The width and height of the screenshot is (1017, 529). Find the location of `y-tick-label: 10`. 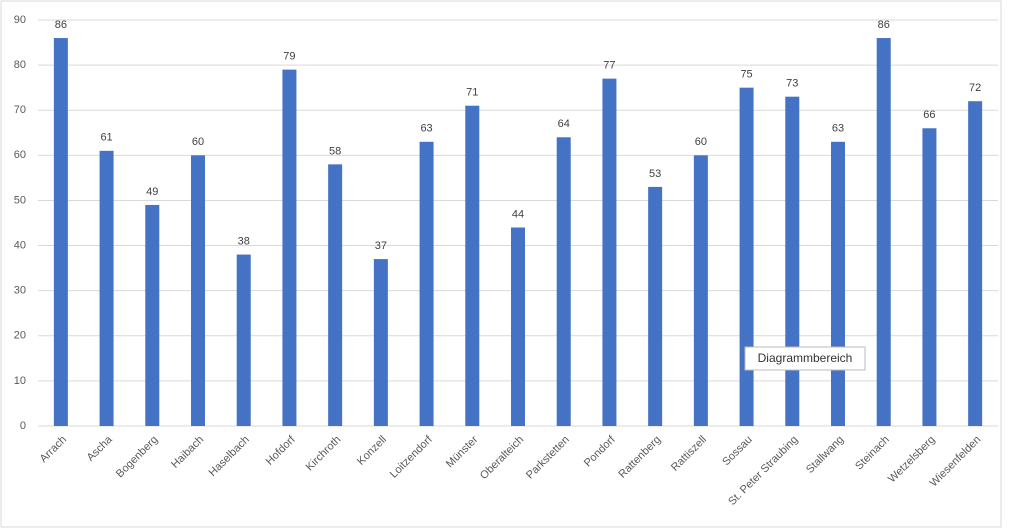

y-tick-label: 10 is located at coordinates (20, 381).